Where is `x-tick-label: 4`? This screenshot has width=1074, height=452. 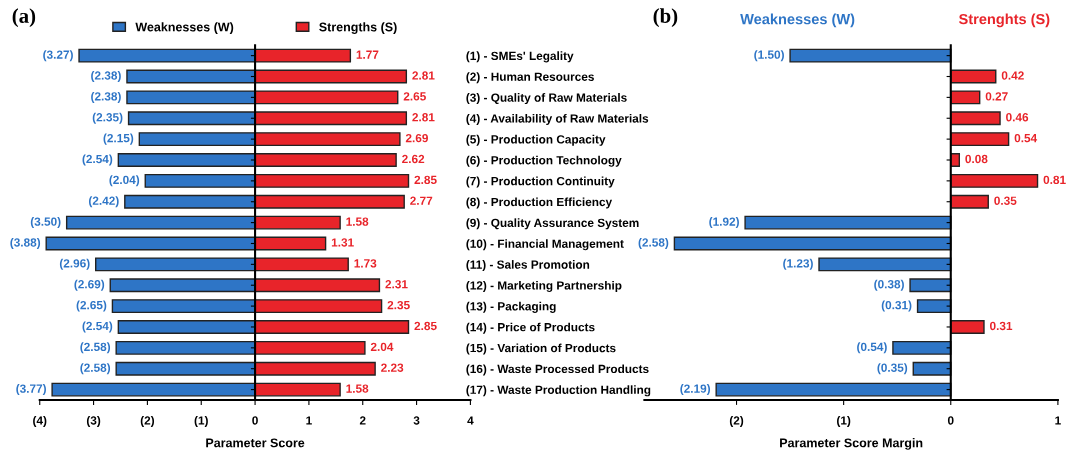
x-tick-label: 4 is located at coordinates (470, 420).